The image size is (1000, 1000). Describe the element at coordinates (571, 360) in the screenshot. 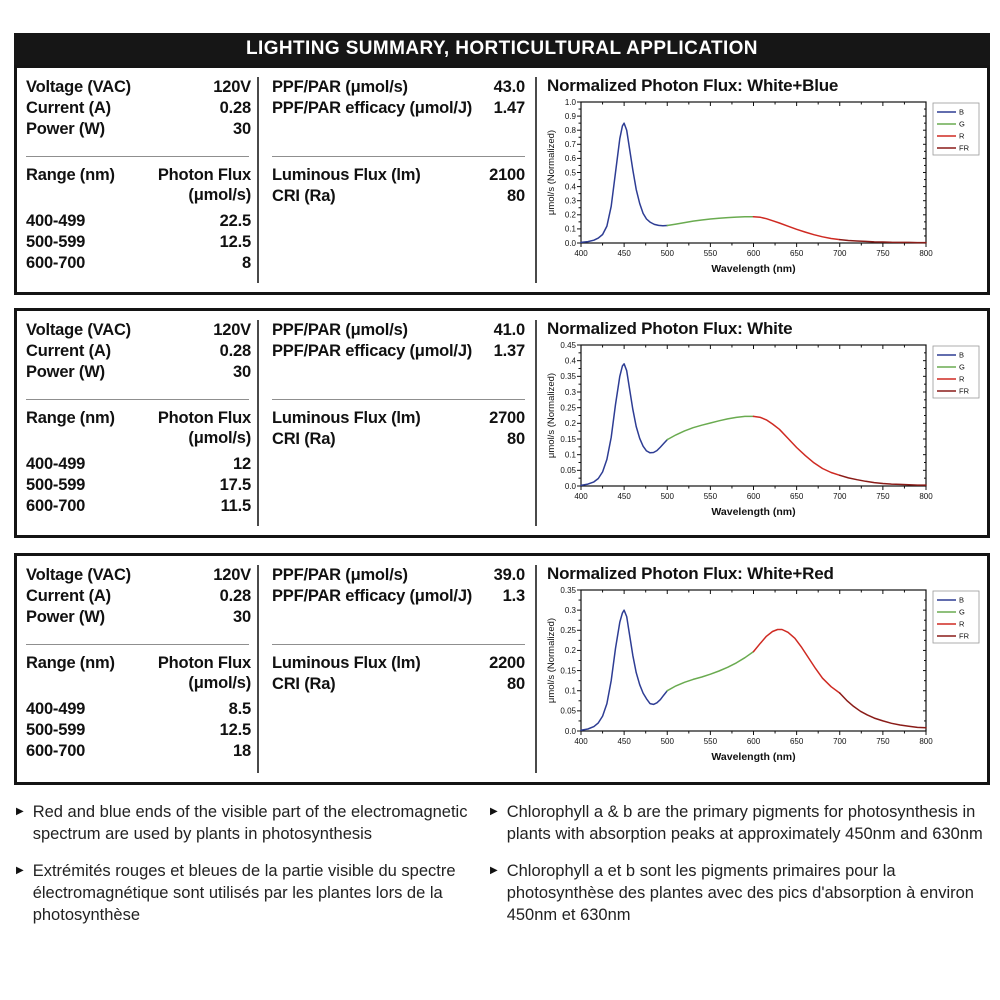

I see `svg-text: 0.4` at that location.